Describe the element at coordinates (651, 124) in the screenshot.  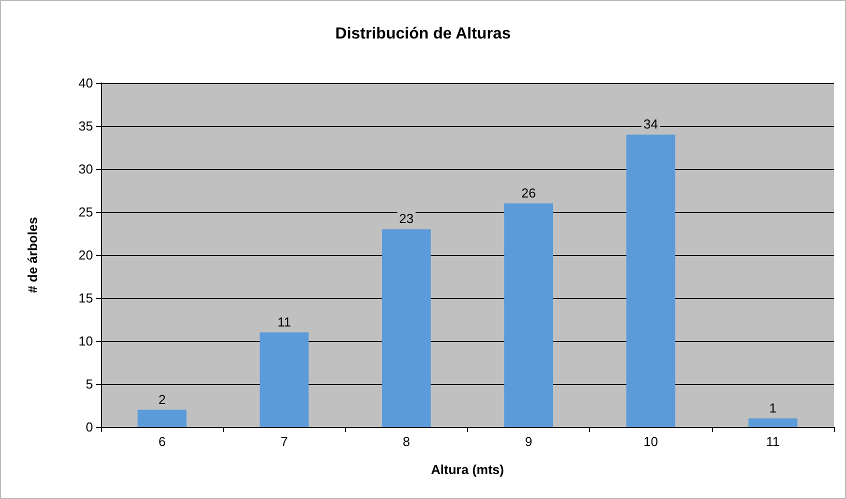
I see `data-label: 34` at that location.